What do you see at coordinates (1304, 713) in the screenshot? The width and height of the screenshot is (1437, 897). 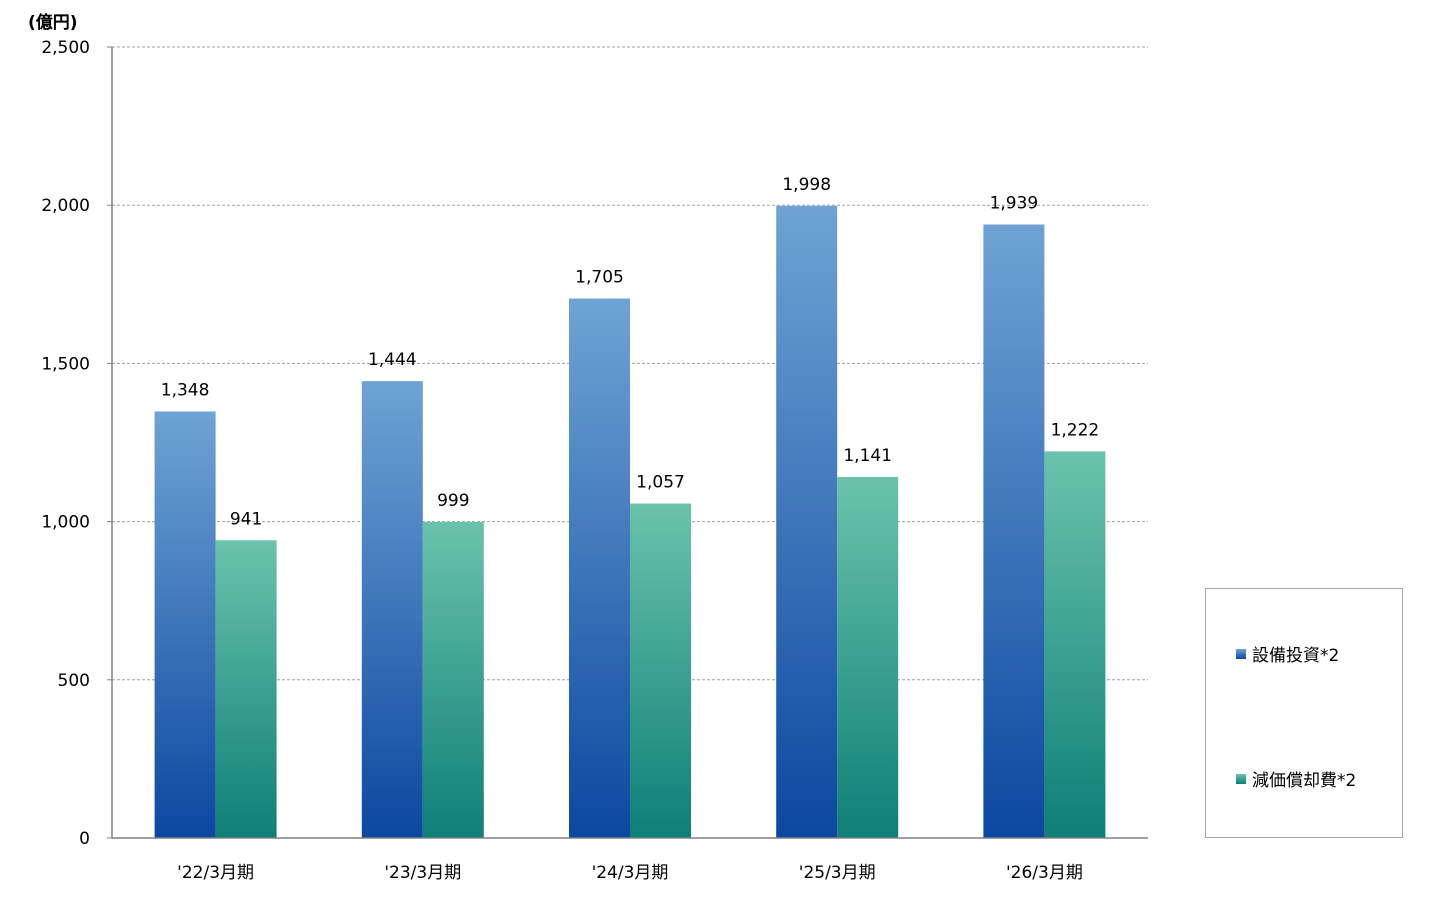 I see `chart-legend: 設備投資*2 減価償却費*2` at bounding box center [1304, 713].